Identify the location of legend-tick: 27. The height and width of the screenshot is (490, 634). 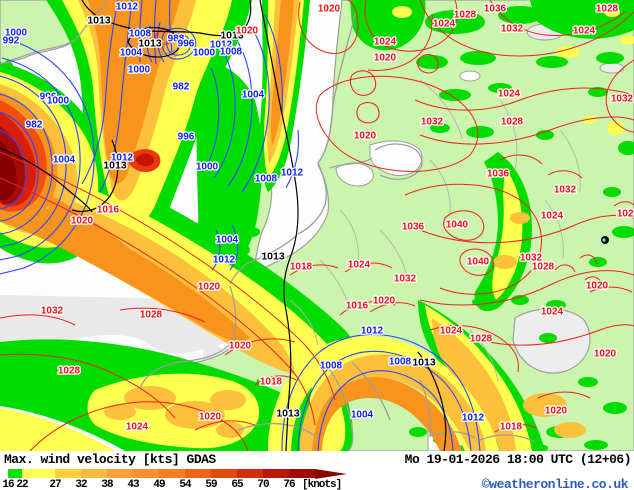
(55, 484).